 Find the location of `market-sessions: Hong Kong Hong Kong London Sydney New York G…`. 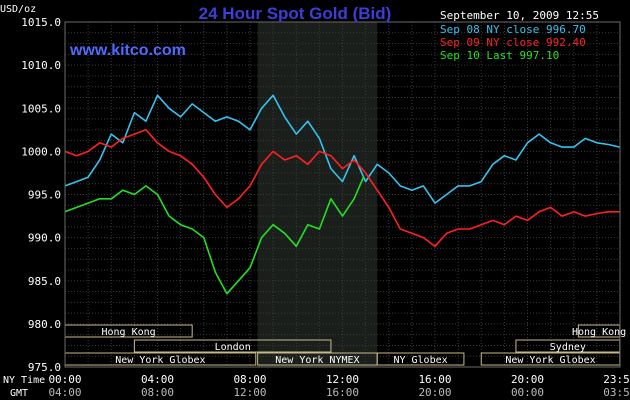

market-sessions: Hong Kong Hong Kong London Sydney New York G… is located at coordinates (345, 345).